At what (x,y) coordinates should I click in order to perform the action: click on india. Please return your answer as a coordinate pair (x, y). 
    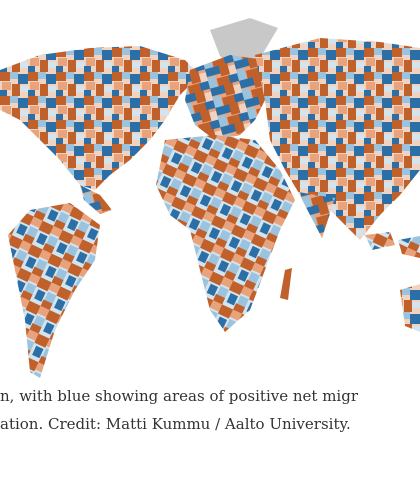
    Looking at the image, I should click on (316, 215).